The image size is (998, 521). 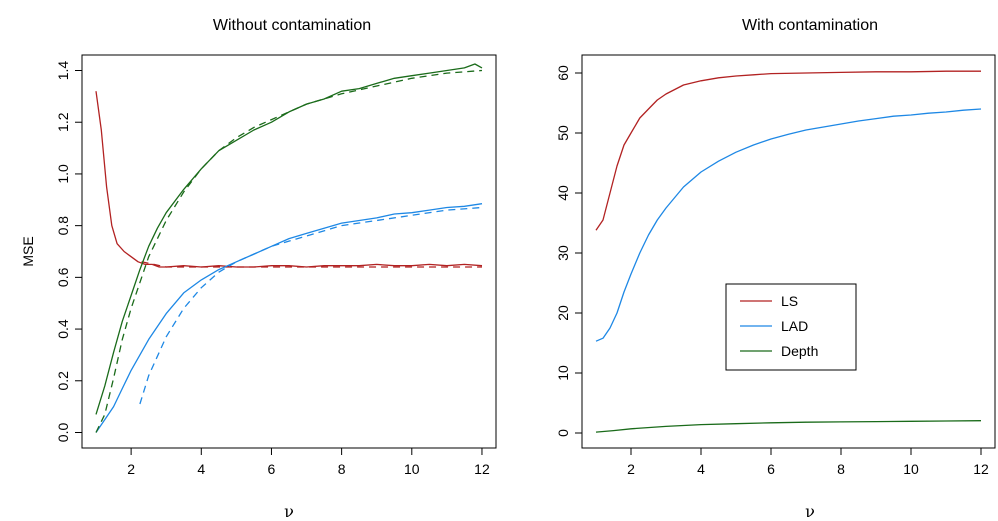 I want to click on y-tick-label: 0, so click(x=563, y=433).